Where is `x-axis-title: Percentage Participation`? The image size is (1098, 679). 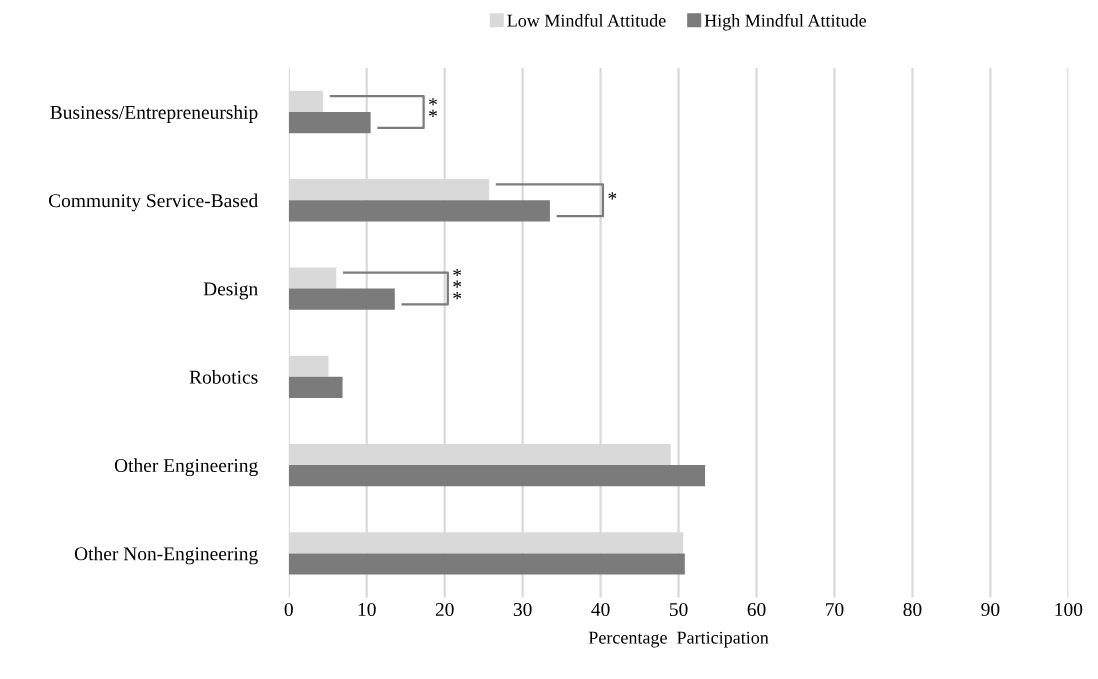
x-axis-title: Percentage Participation is located at coordinates (678, 639).